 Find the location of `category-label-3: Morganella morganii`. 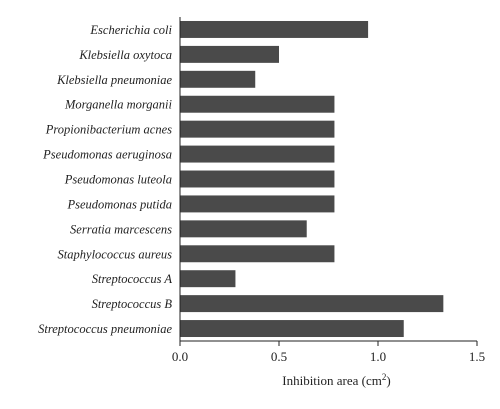

category-label-3: Morganella morganii is located at coordinates (118, 105).